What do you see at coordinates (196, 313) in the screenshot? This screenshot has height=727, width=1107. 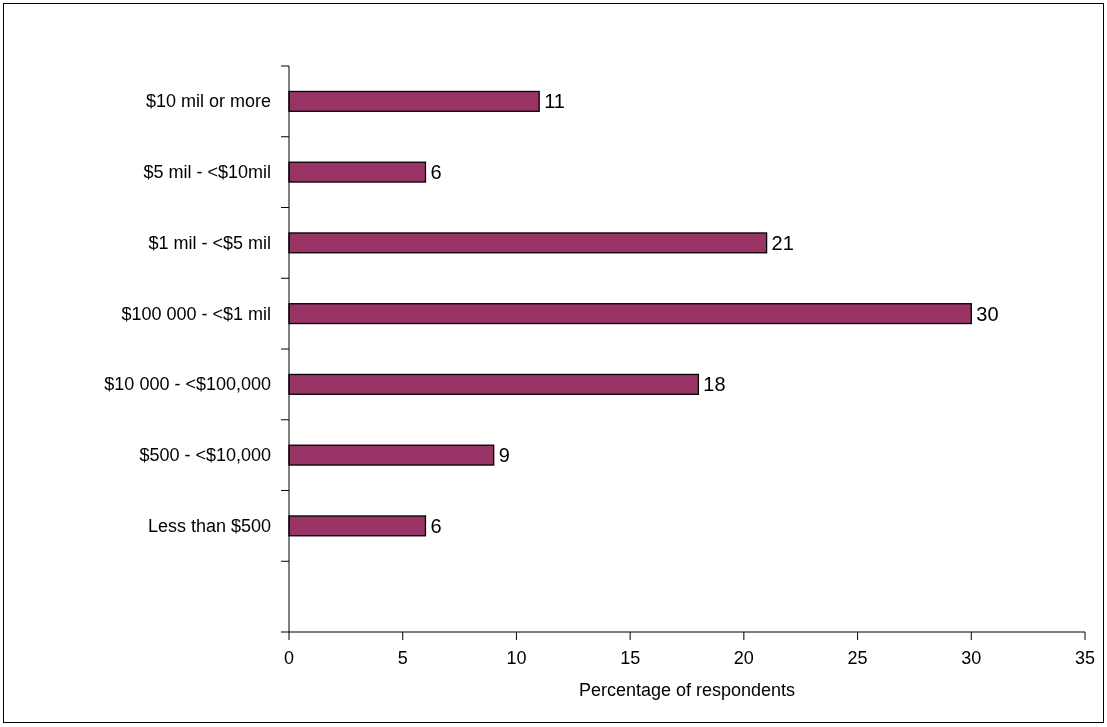 I see `y-tick-label: $100 000 - <$1 mil` at bounding box center [196, 313].